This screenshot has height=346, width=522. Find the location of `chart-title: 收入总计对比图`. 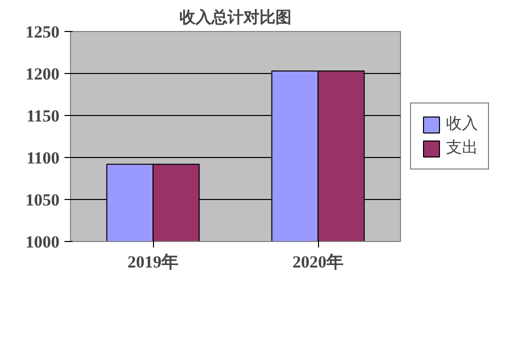

chart-title: 收入总计对比图 is located at coordinates (236, 17).